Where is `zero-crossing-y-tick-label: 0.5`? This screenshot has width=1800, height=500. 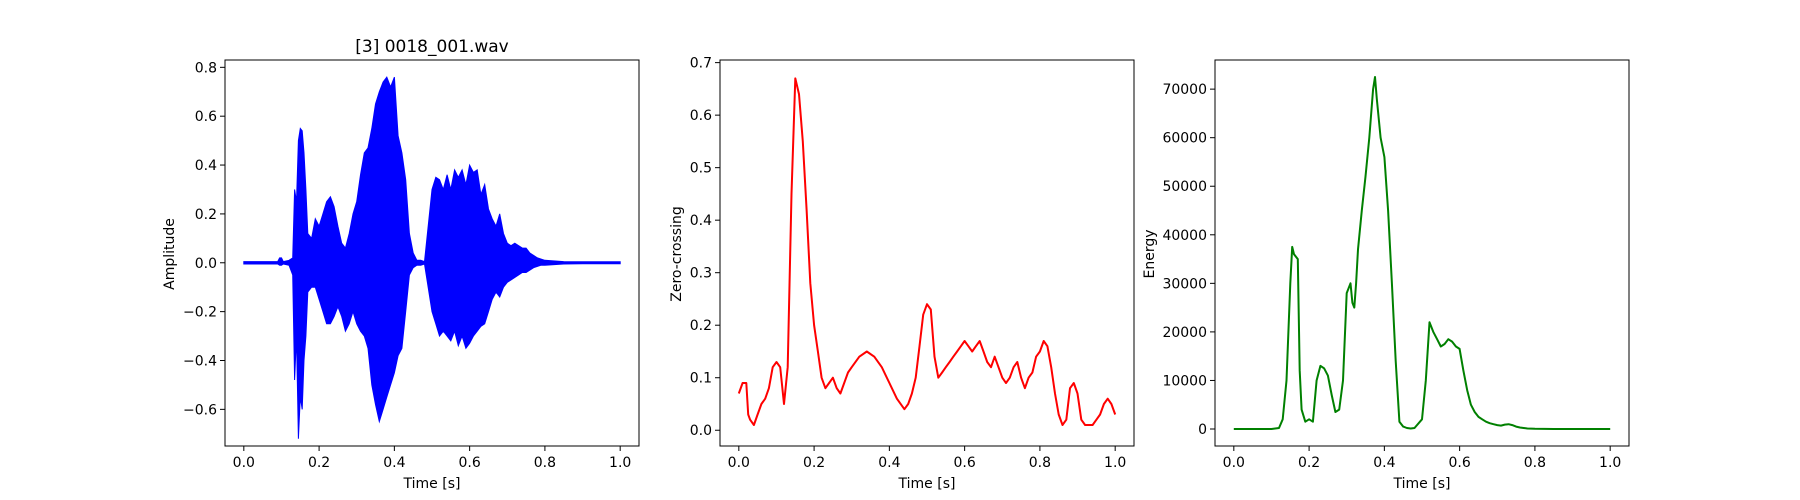 zero-crossing-y-tick-label: 0.5 is located at coordinates (701, 169).